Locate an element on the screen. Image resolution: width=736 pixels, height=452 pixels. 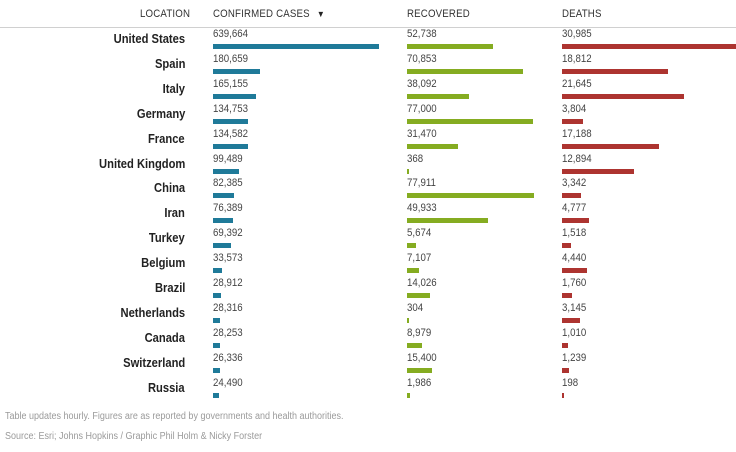
confirmed-value: 165,155 is located at coordinates (230, 83).